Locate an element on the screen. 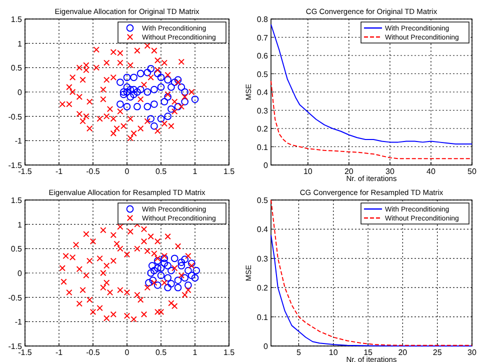  x-tick-label: 40 is located at coordinates (431, 171).